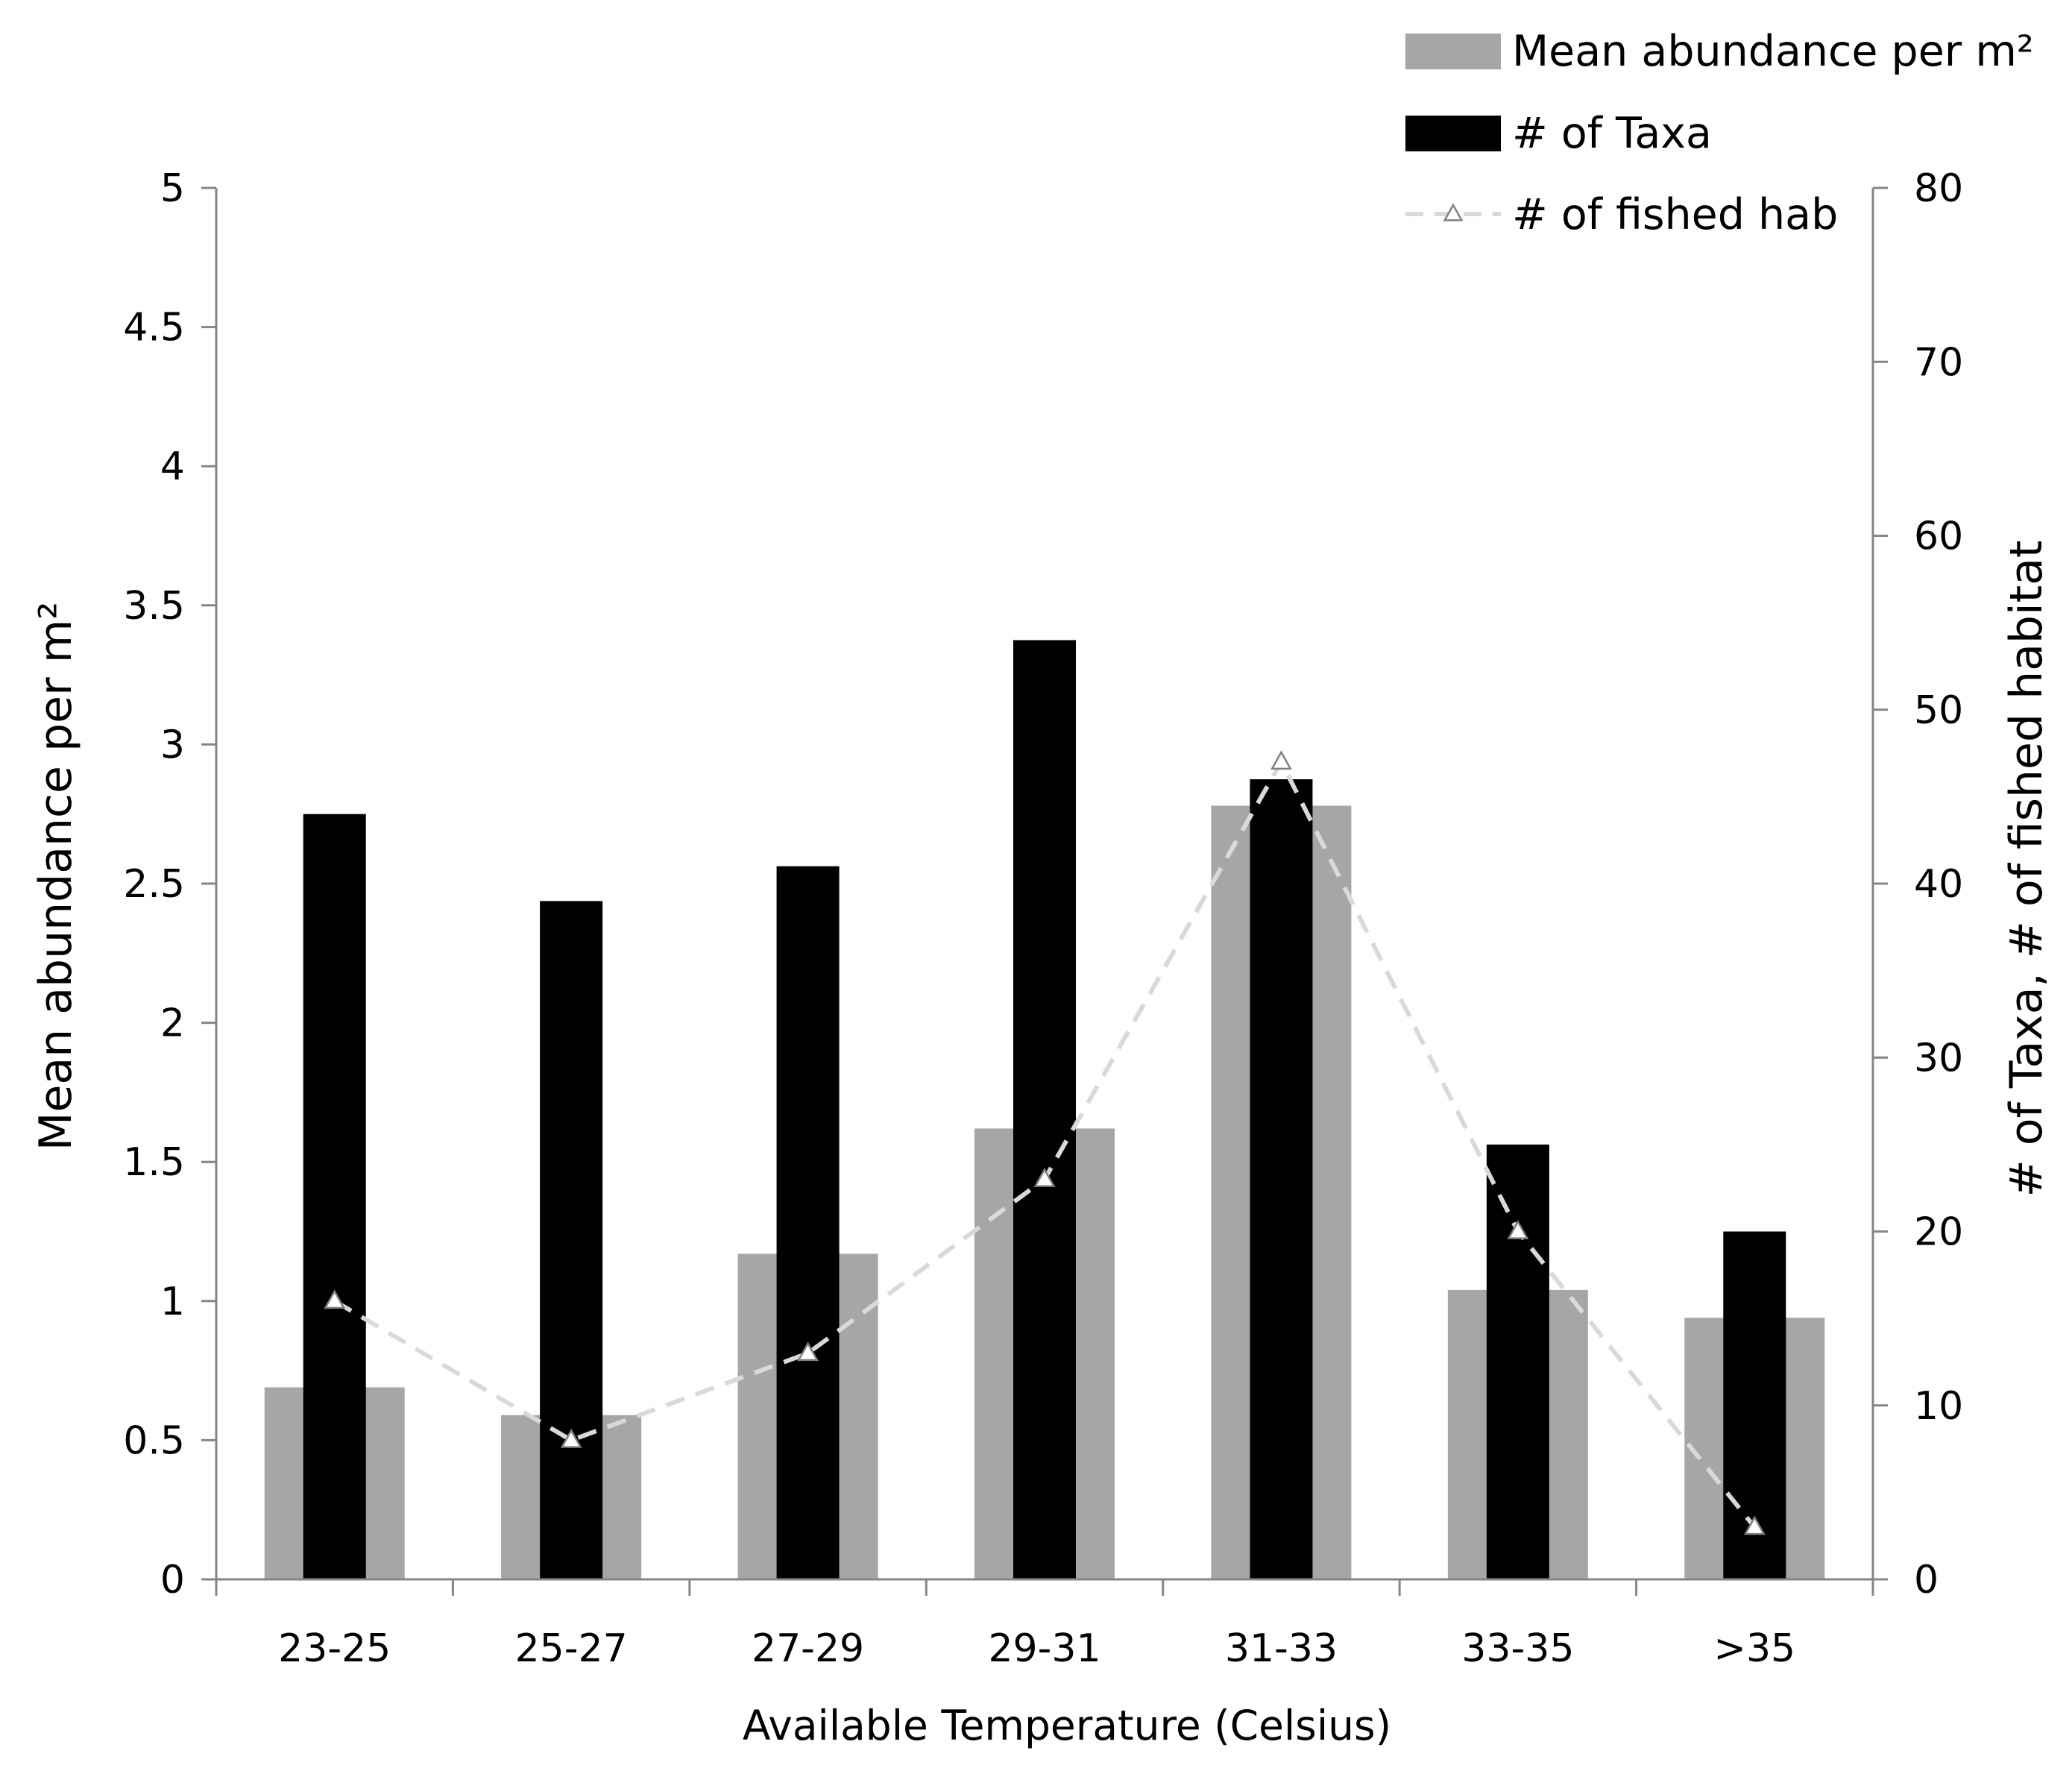  What do you see at coordinates (1938, 1232) in the screenshot?
I see `y2-tick-label: 20` at bounding box center [1938, 1232].